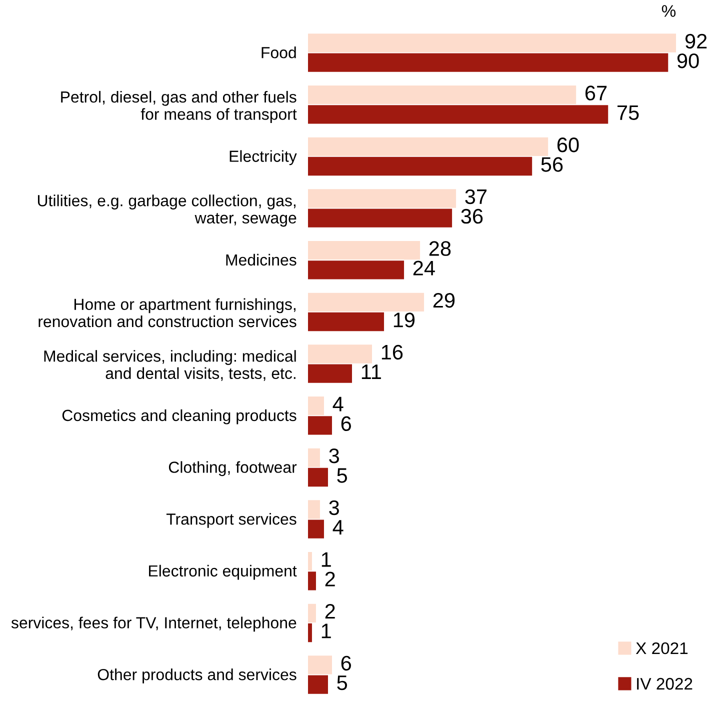 This screenshot has width=708, height=708. Describe the element at coordinates (696, 41) in the screenshot. I see `data-label: 92` at that location.